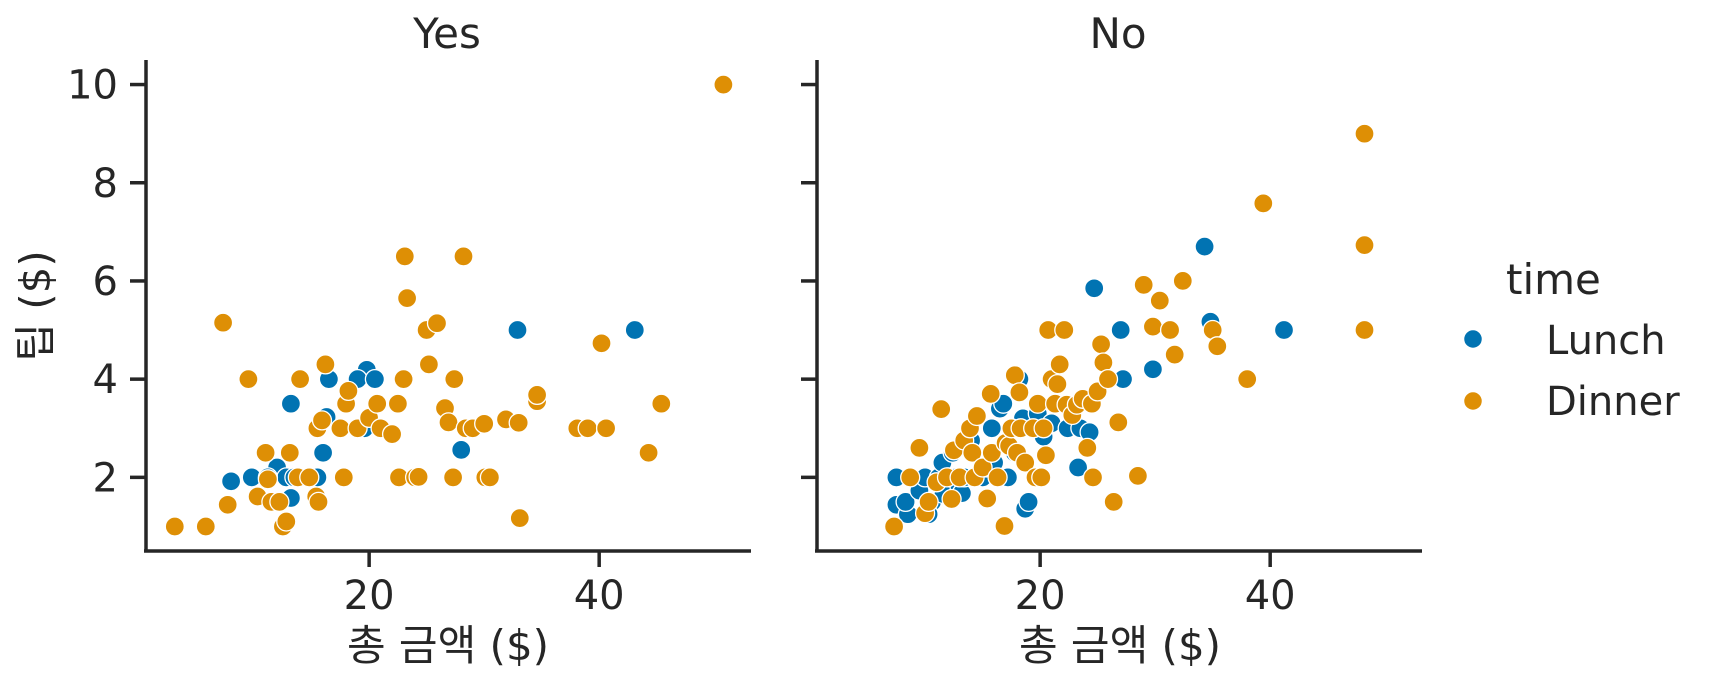 This screenshot has height=679, width=1713. What do you see at coordinates (1473, 401) in the screenshot?
I see `legend-marker-dinner` at bounding box center [1473, 401].